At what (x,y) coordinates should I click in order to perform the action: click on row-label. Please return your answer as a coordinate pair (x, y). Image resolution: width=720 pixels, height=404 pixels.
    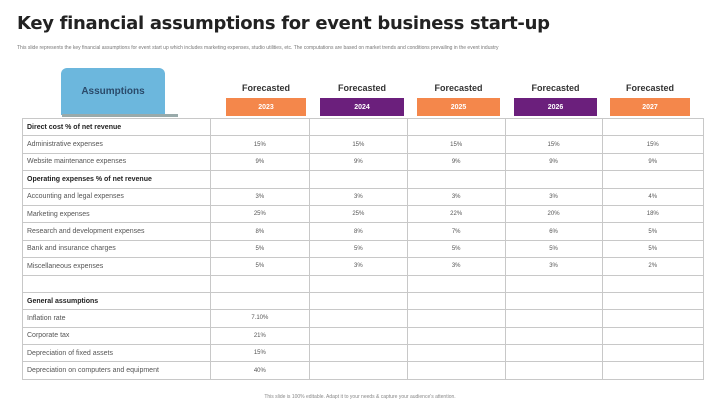
    Looking at the image, I should click on (116, 283).